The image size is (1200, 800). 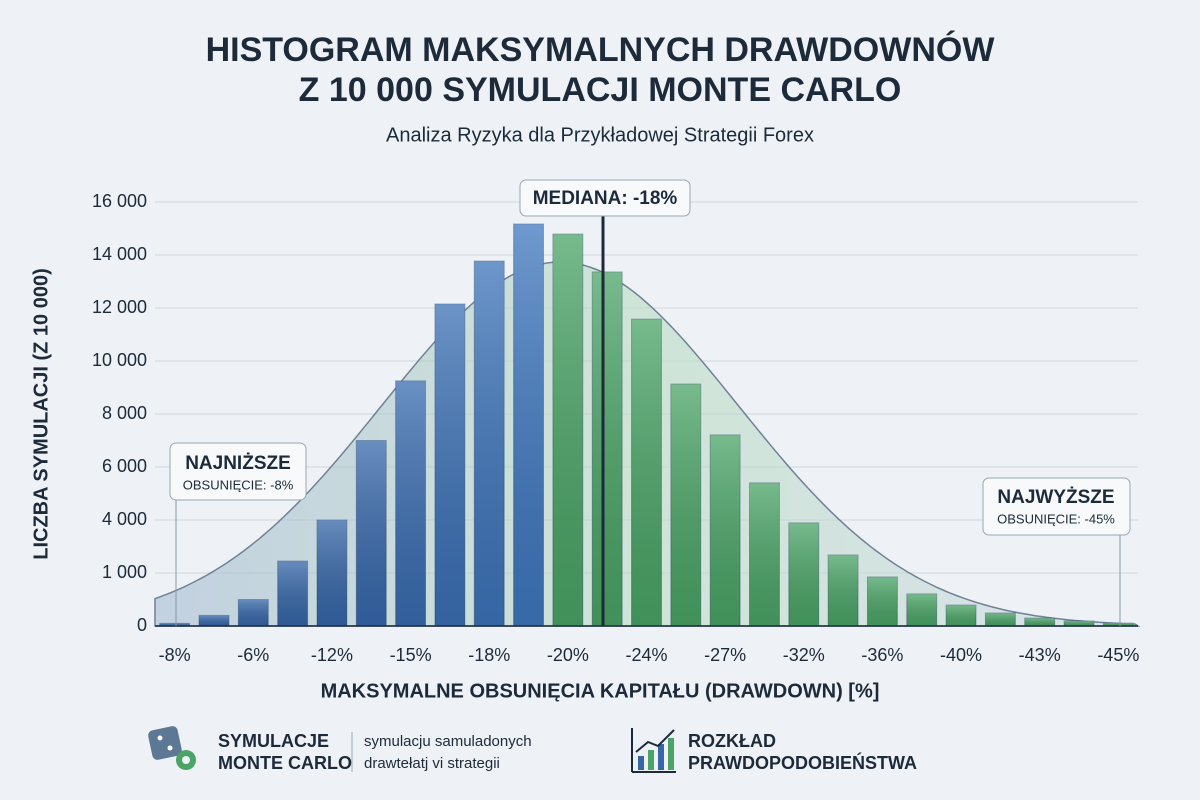 I want to click on x-tick-label: -27%, so click(x=725, y=655).